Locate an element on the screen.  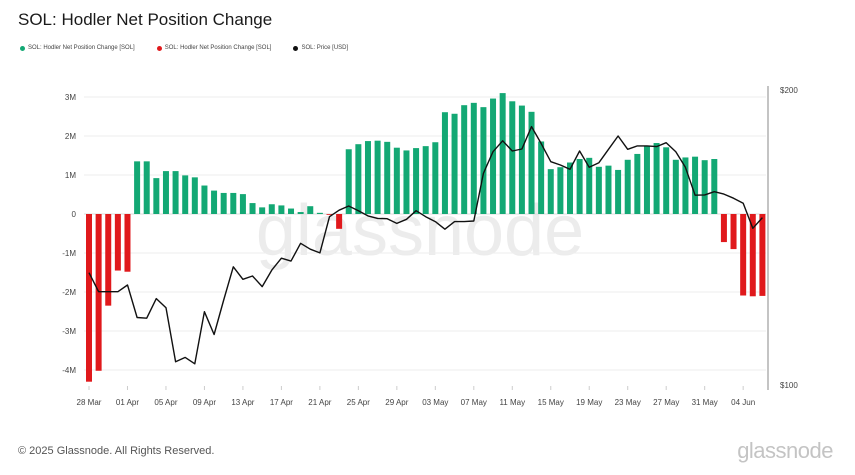
legend-item-negative: SOL: Hodler Net Position Change [SOL] is located at coordinates (213, 48).